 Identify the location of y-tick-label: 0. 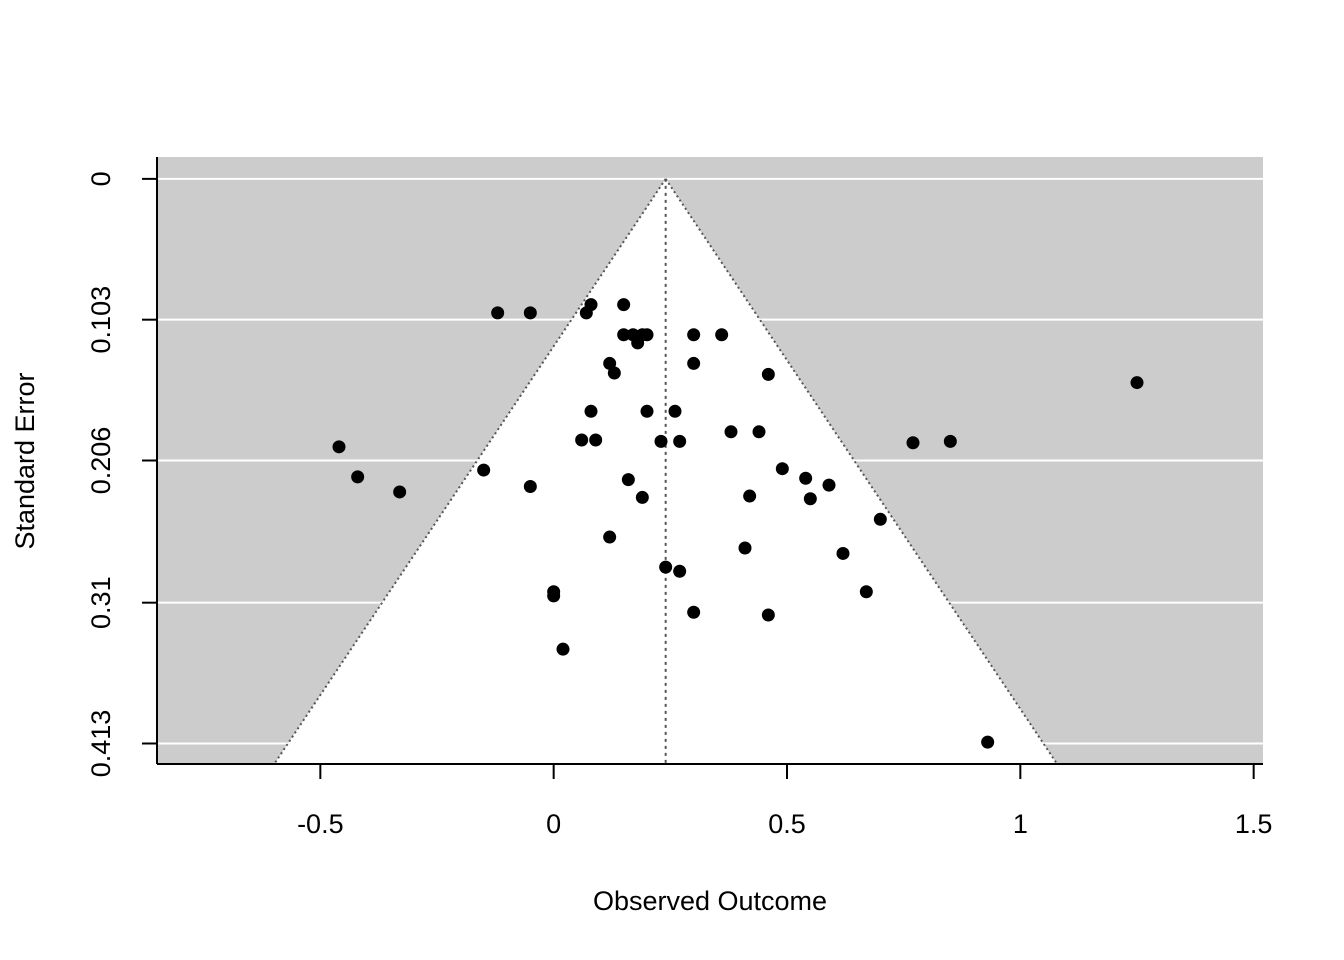
(101, 178).